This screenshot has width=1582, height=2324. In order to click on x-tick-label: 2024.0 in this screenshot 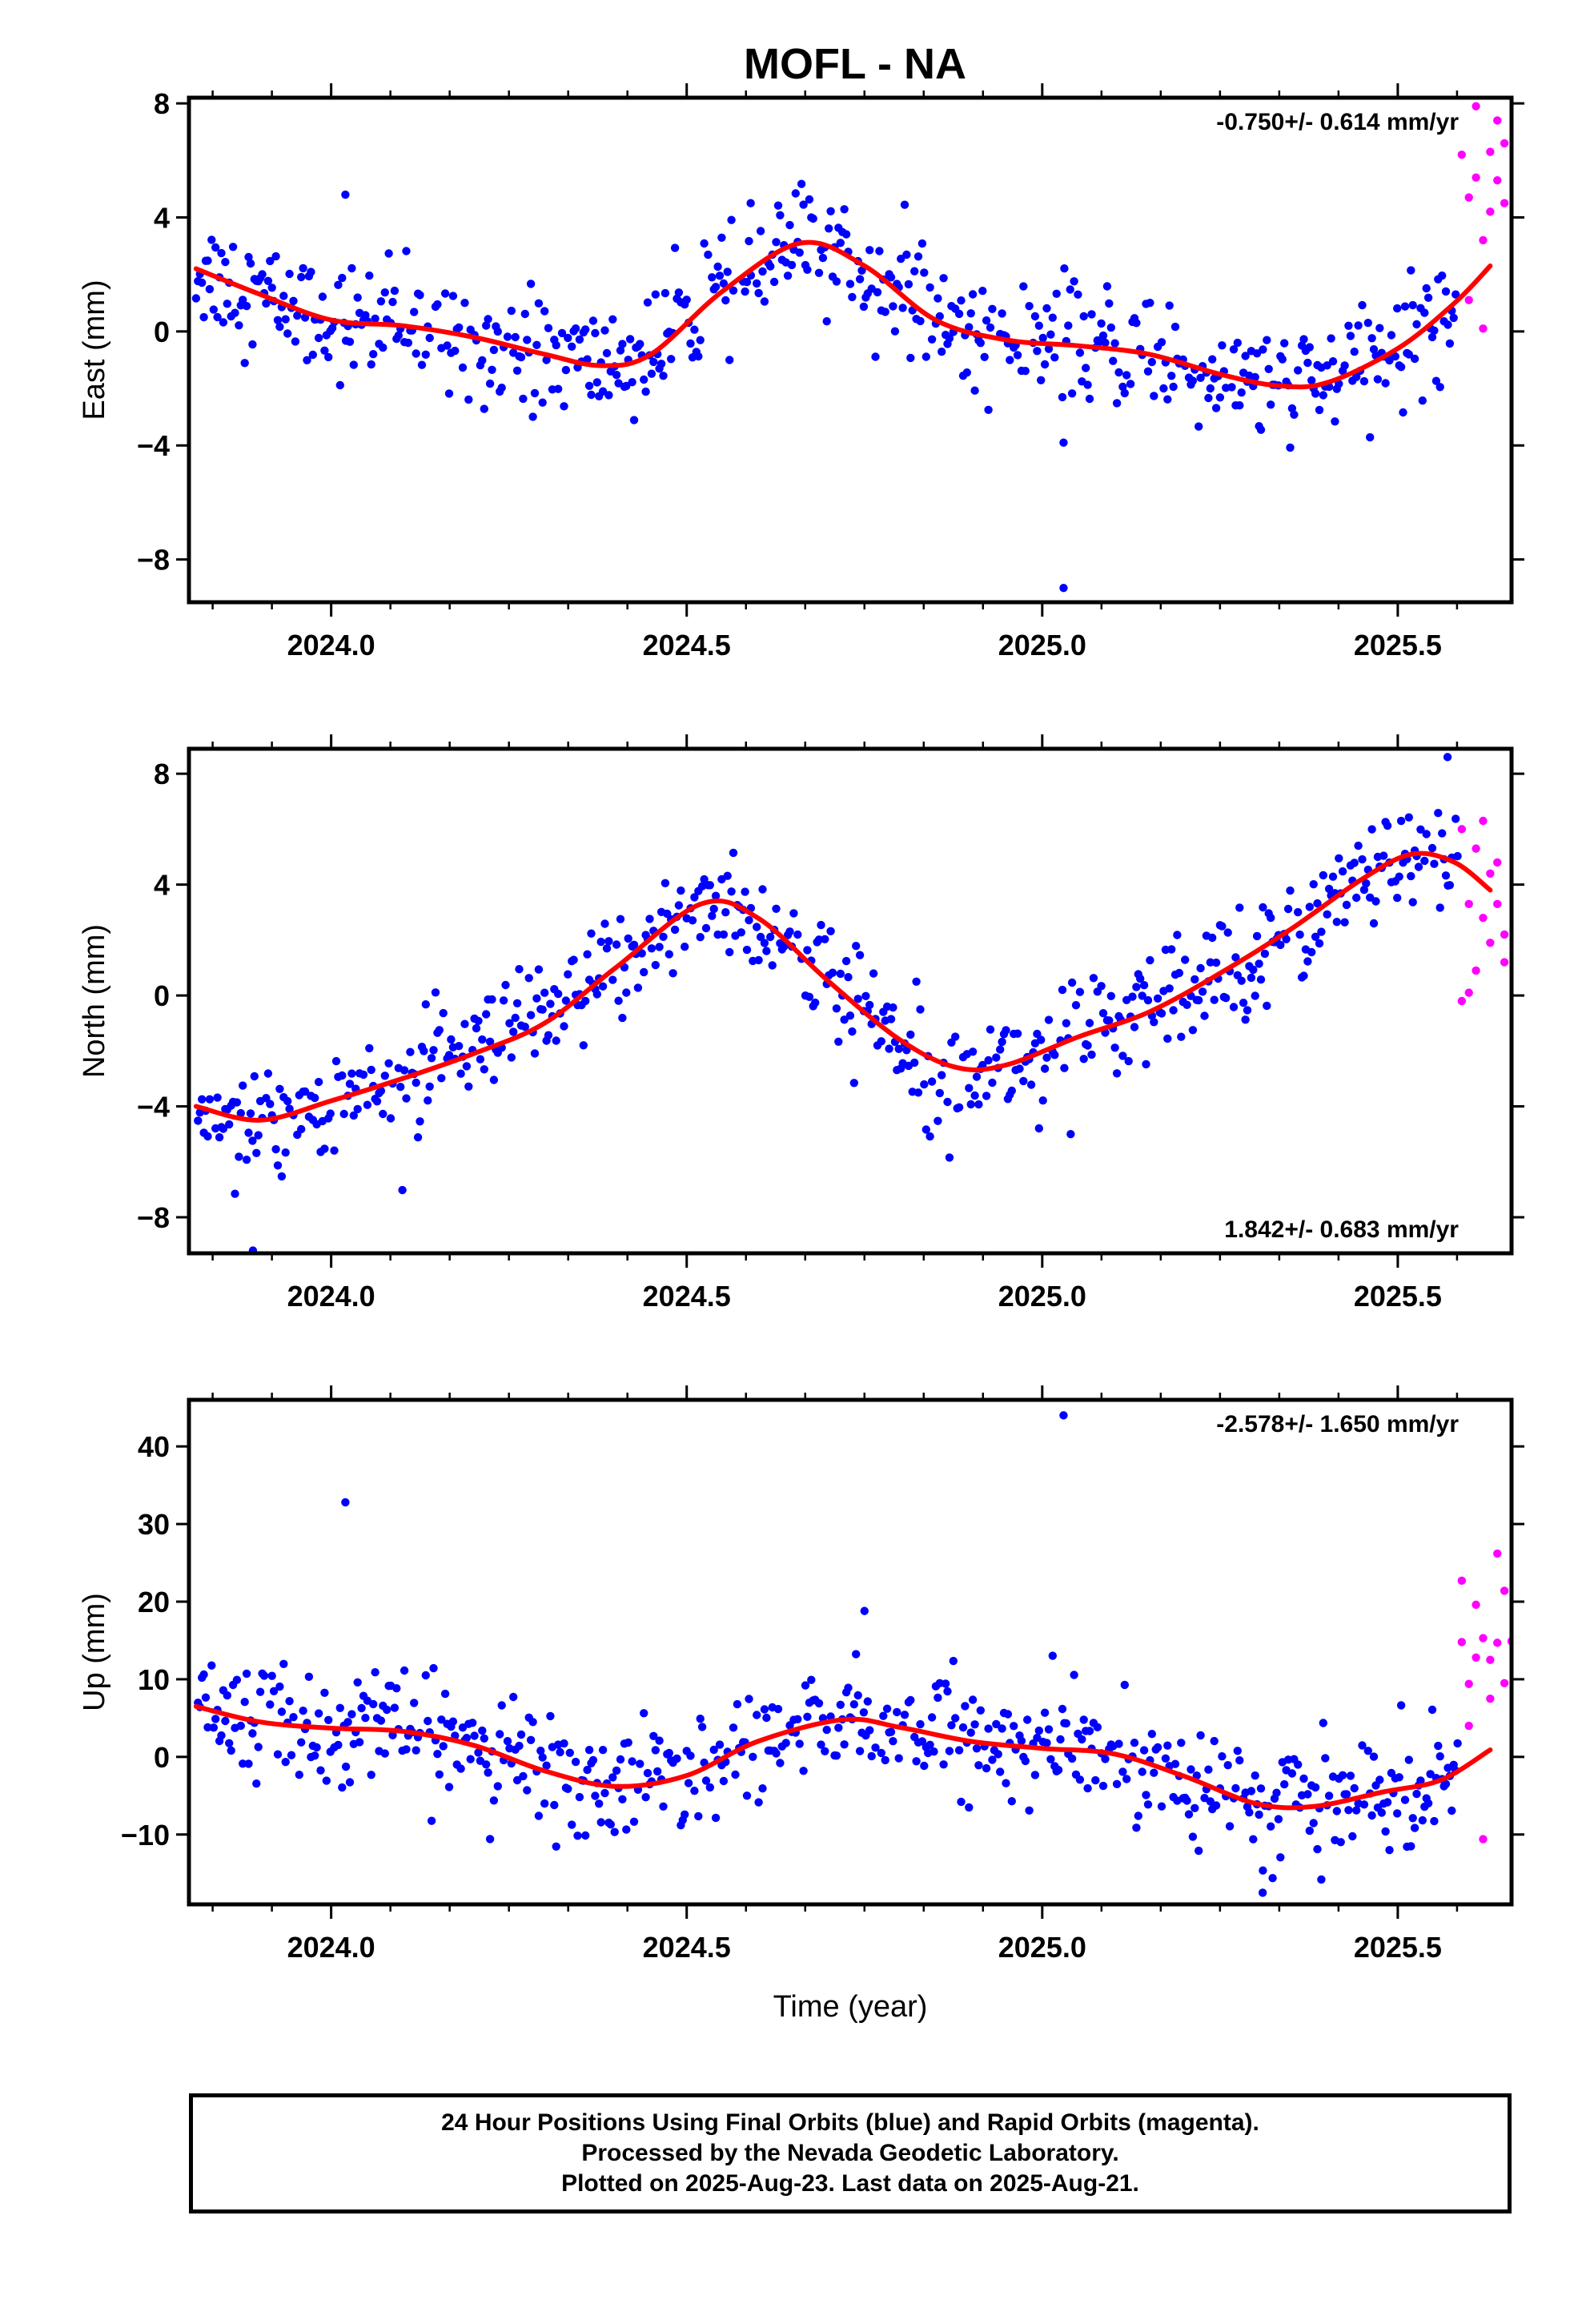, I will do `click(331, 1947)`.